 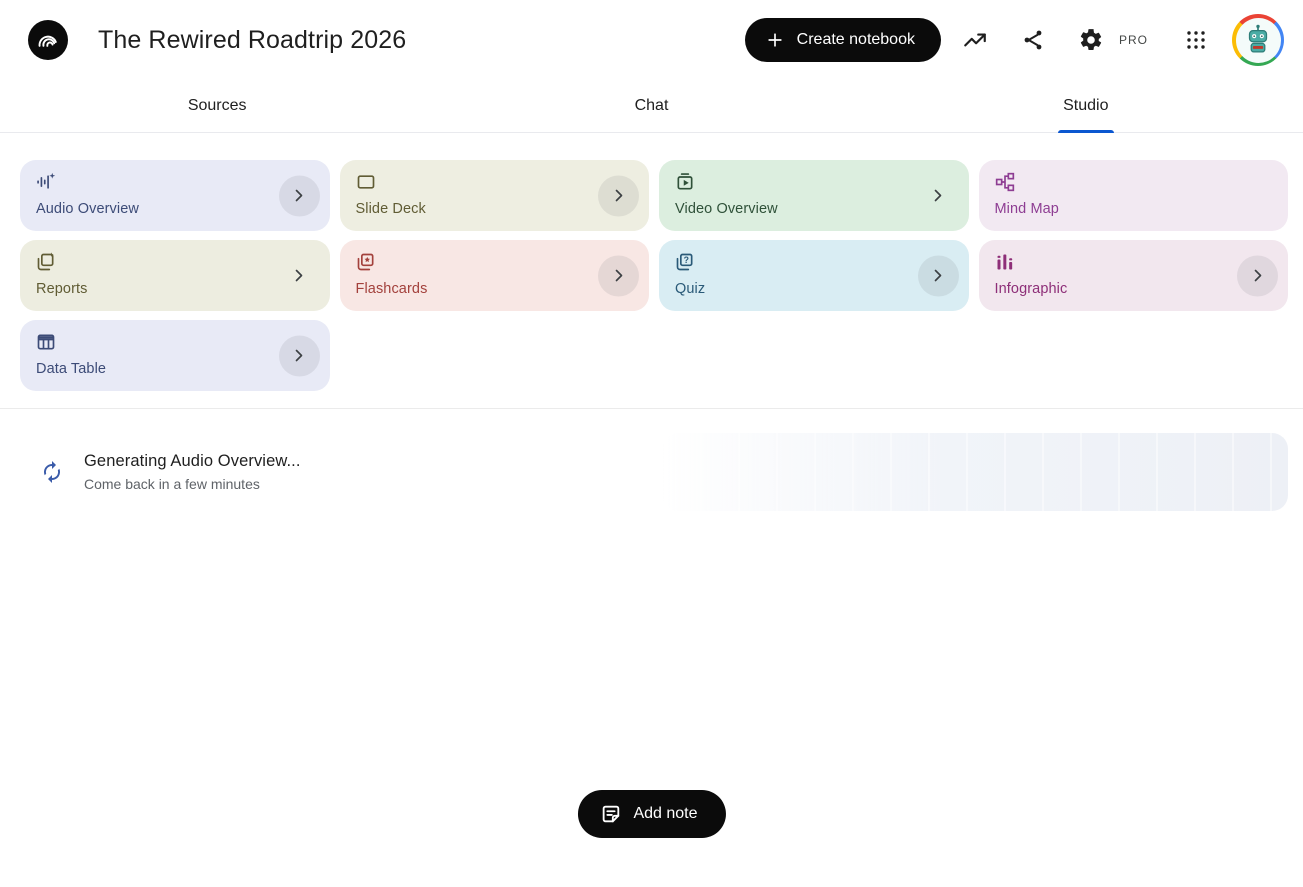 I want to click on add-note-label: Add note, so click(x=665, y=813).